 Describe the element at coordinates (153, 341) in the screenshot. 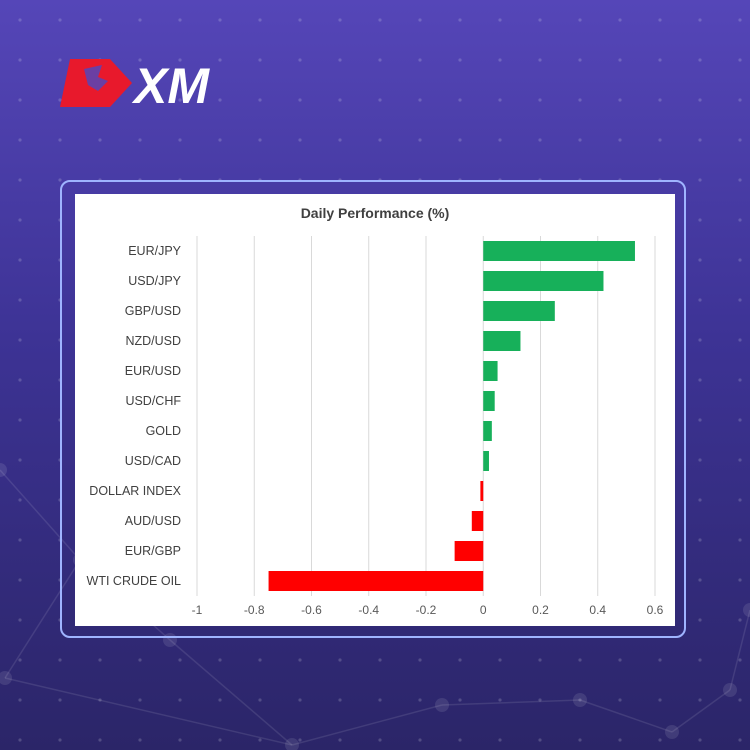

I see `category-label: NZD/USD` at that location.